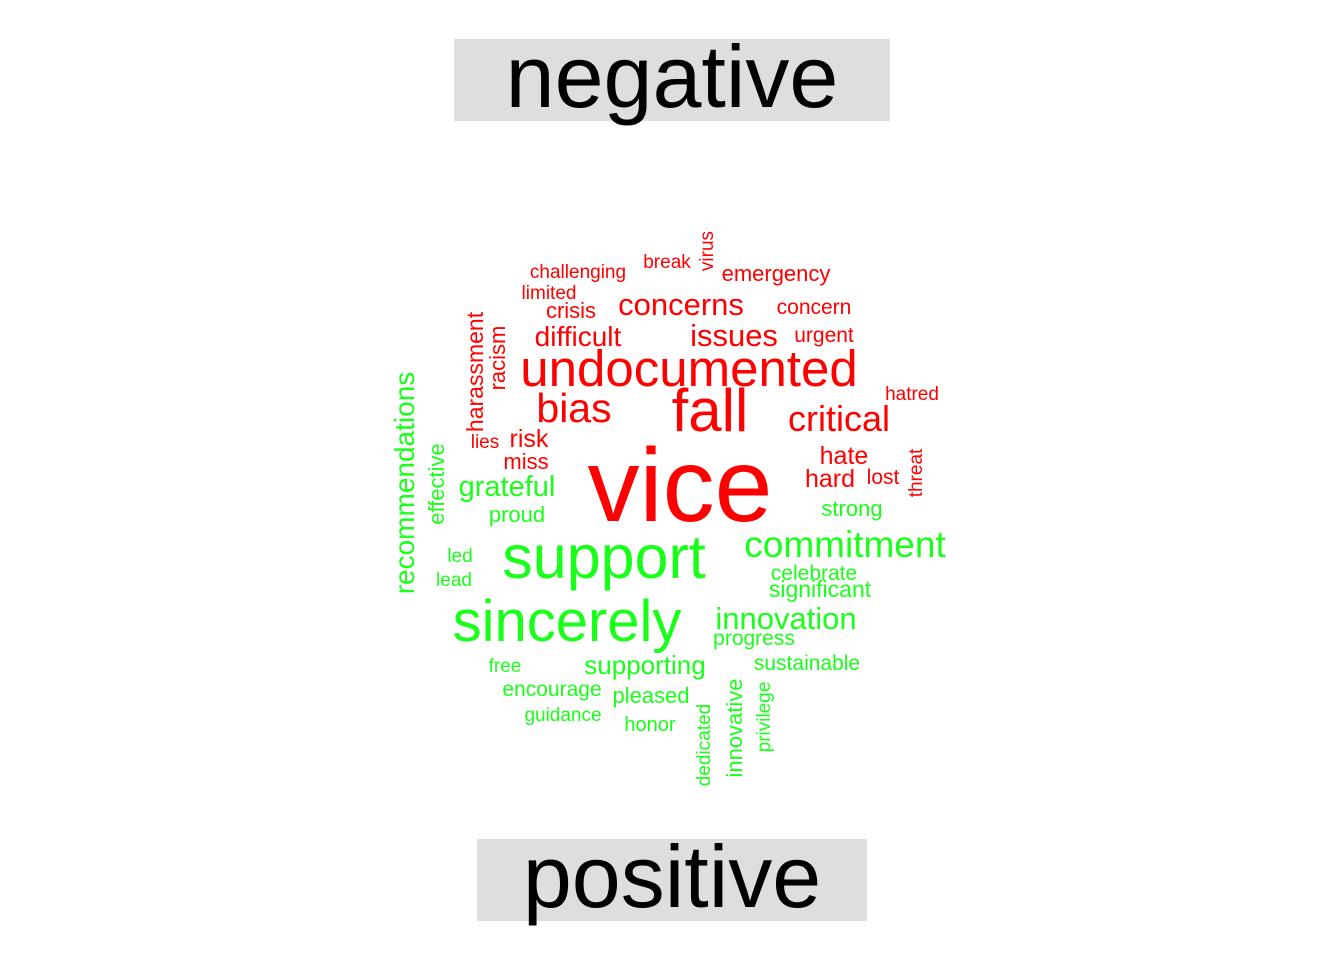 The image size is (1344, 960). Describe the element at coordinates (644, 665) in the screenshot. I see `word-supporting: supporting` at that location.